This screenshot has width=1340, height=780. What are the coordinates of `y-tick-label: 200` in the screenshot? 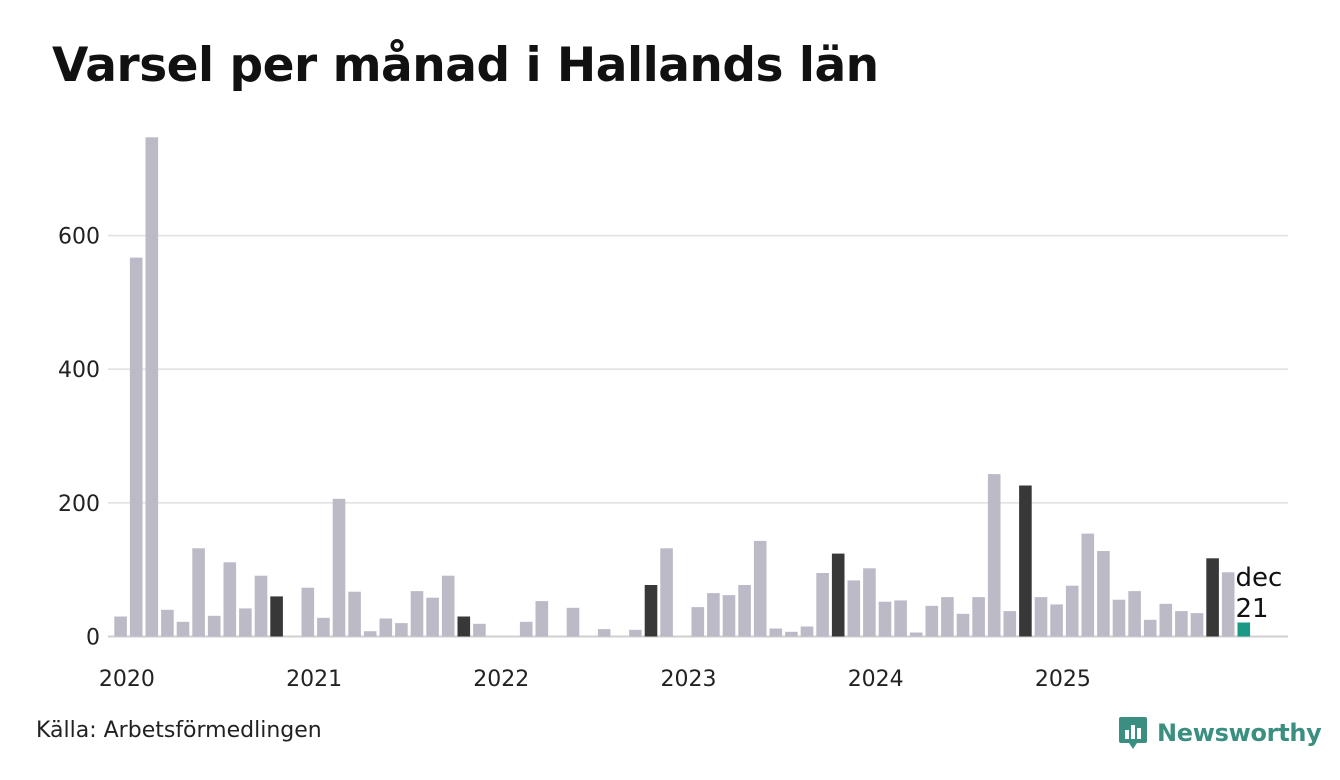 It's located at (79, 504).